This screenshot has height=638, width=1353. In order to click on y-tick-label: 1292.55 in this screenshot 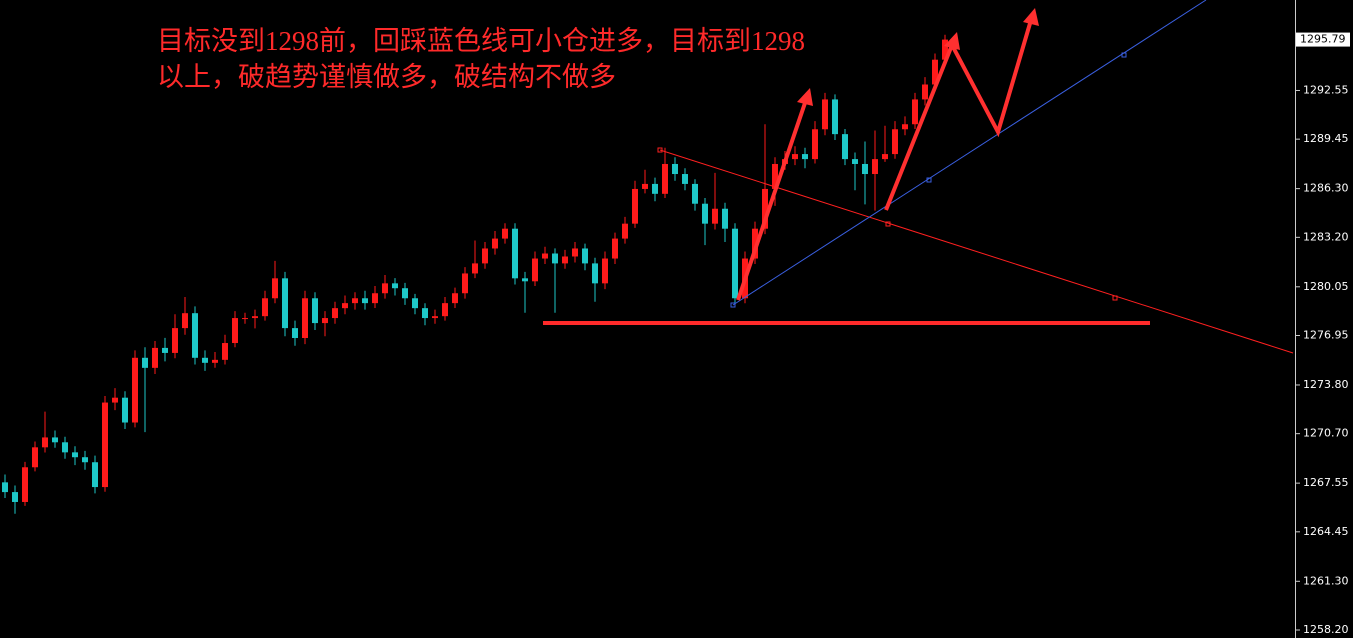, I will do `click(1326, 89)`.